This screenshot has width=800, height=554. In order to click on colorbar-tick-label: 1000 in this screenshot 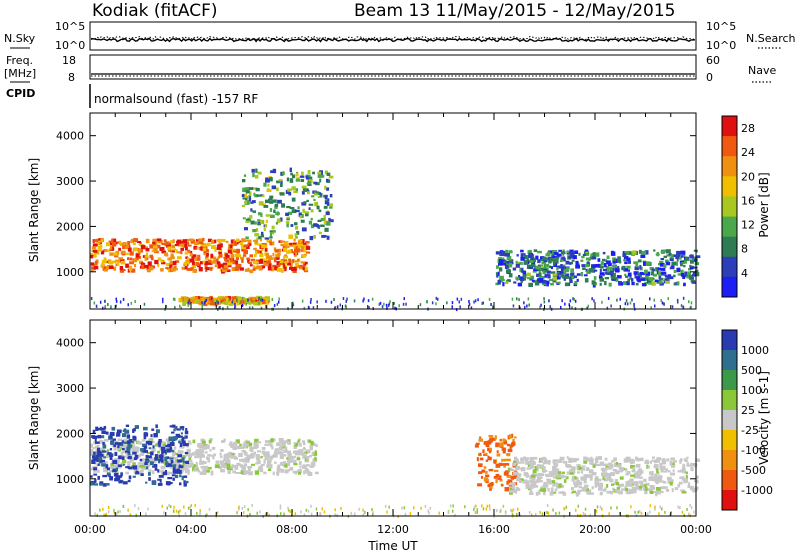, I will do `click(755, 350)`.